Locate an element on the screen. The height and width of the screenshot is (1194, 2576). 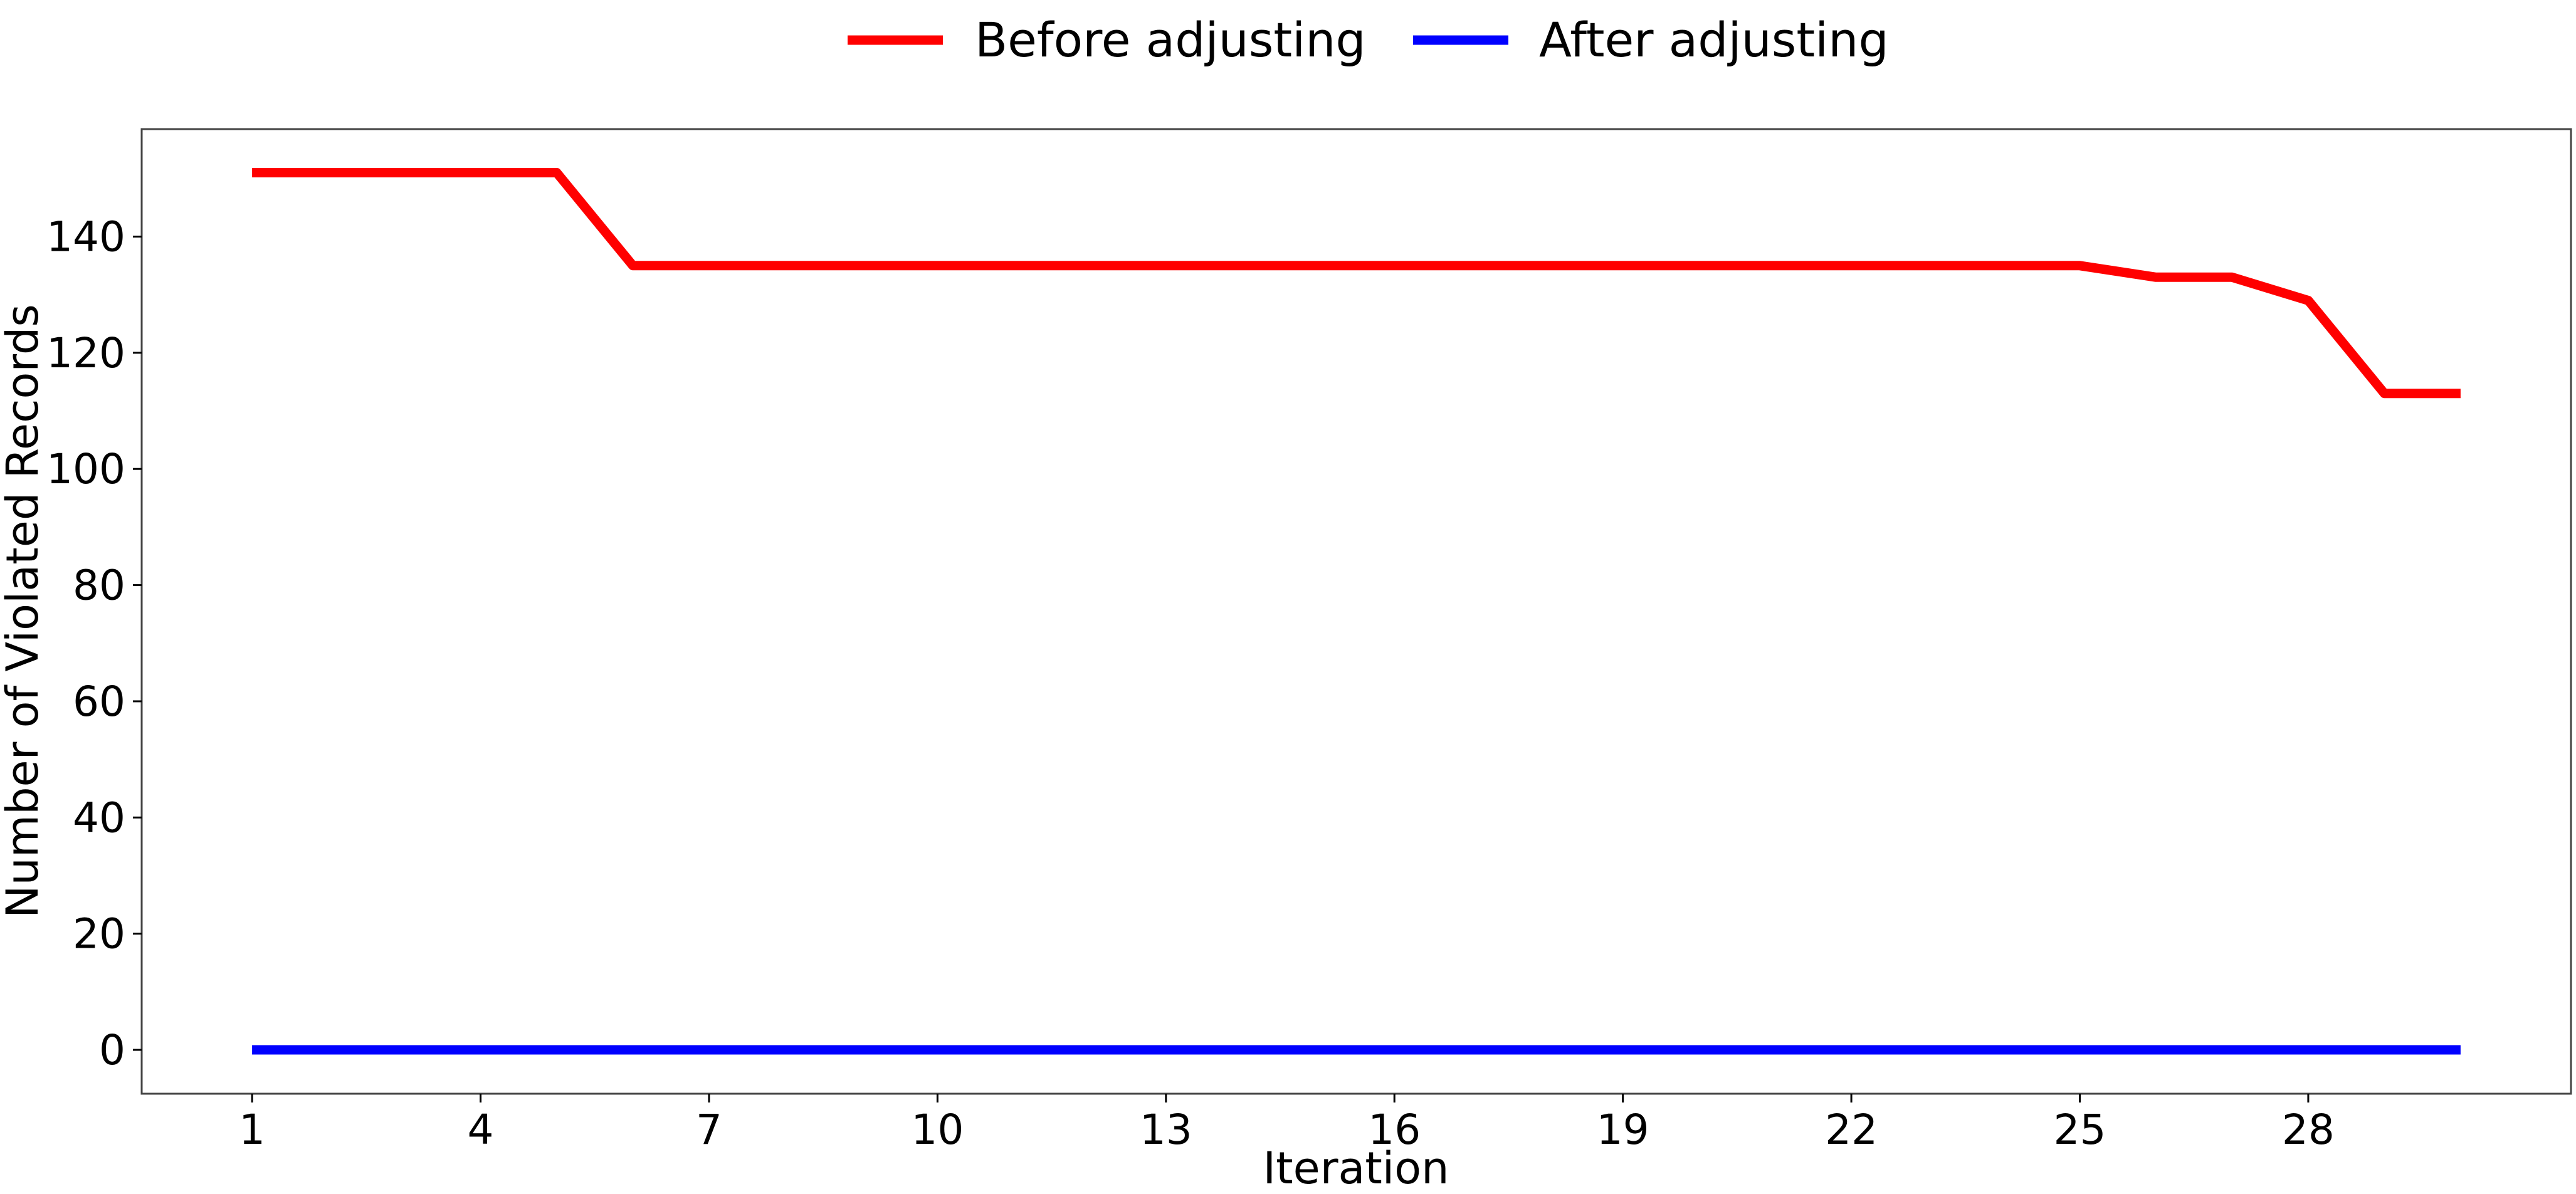
x-tick-label: 7 is located at coordinates (709, 1130).